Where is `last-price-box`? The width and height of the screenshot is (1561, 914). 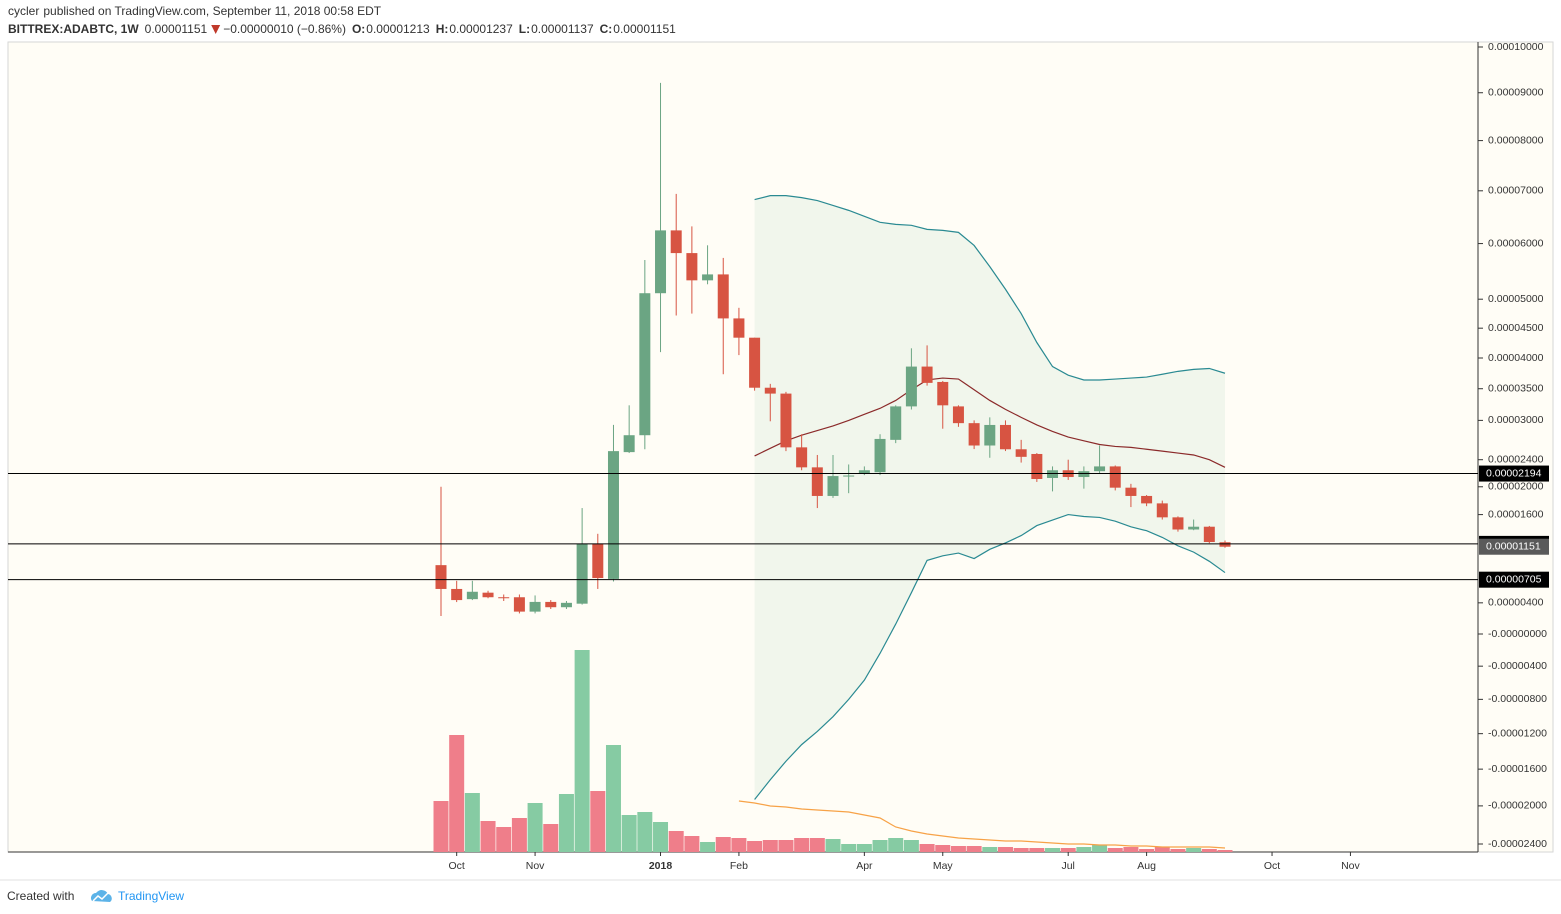
last-price-box is located at coordinates (1514, 546).